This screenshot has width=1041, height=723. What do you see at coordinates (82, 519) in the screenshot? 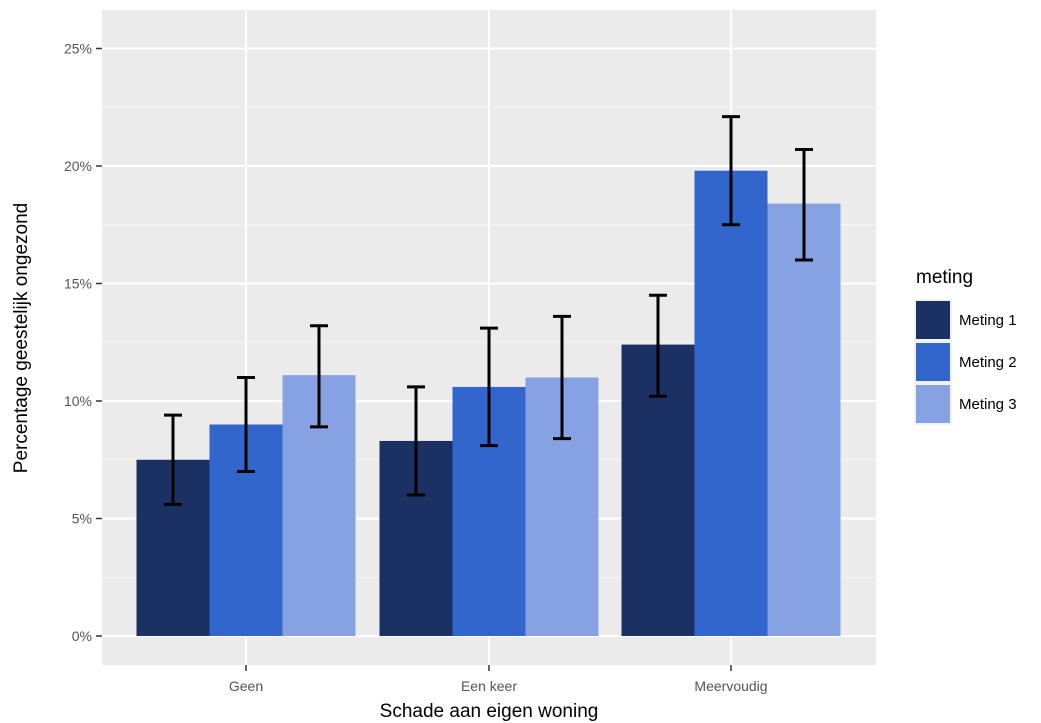
I see `y-tick-label: 5%` at bounding box center [82, 519].